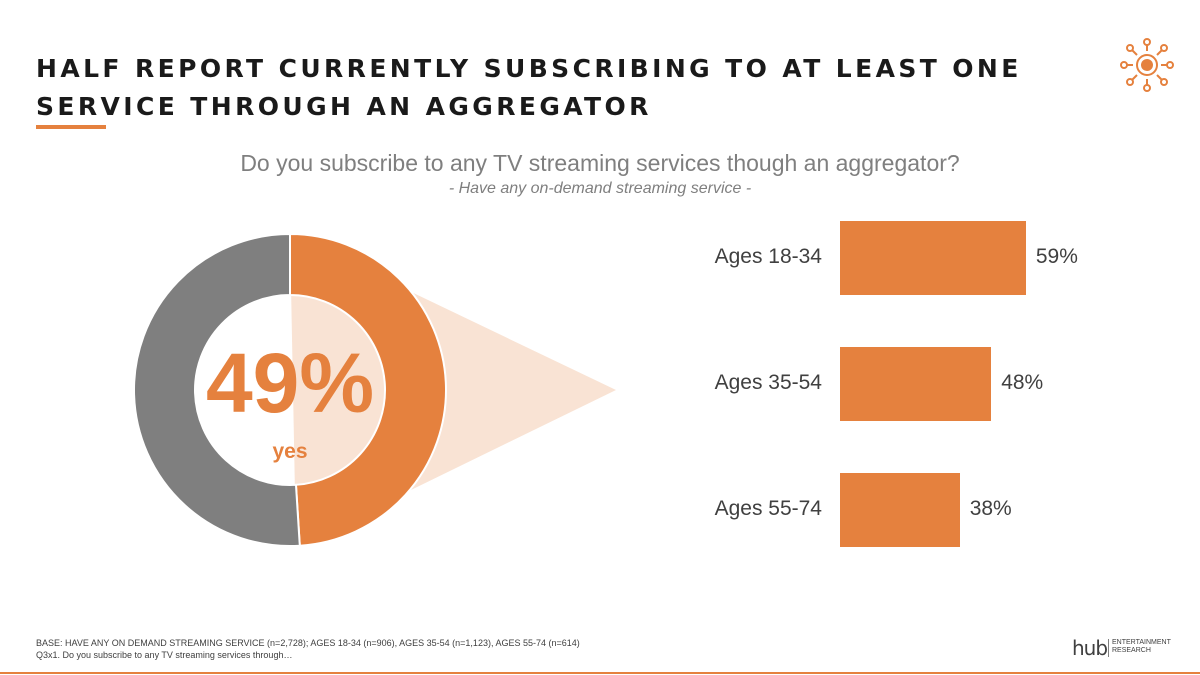  What do you see at coordinates (1022, 382) in the screenshot?
I see `bar-value-label: 48%` at bounding box center [1022, 382].